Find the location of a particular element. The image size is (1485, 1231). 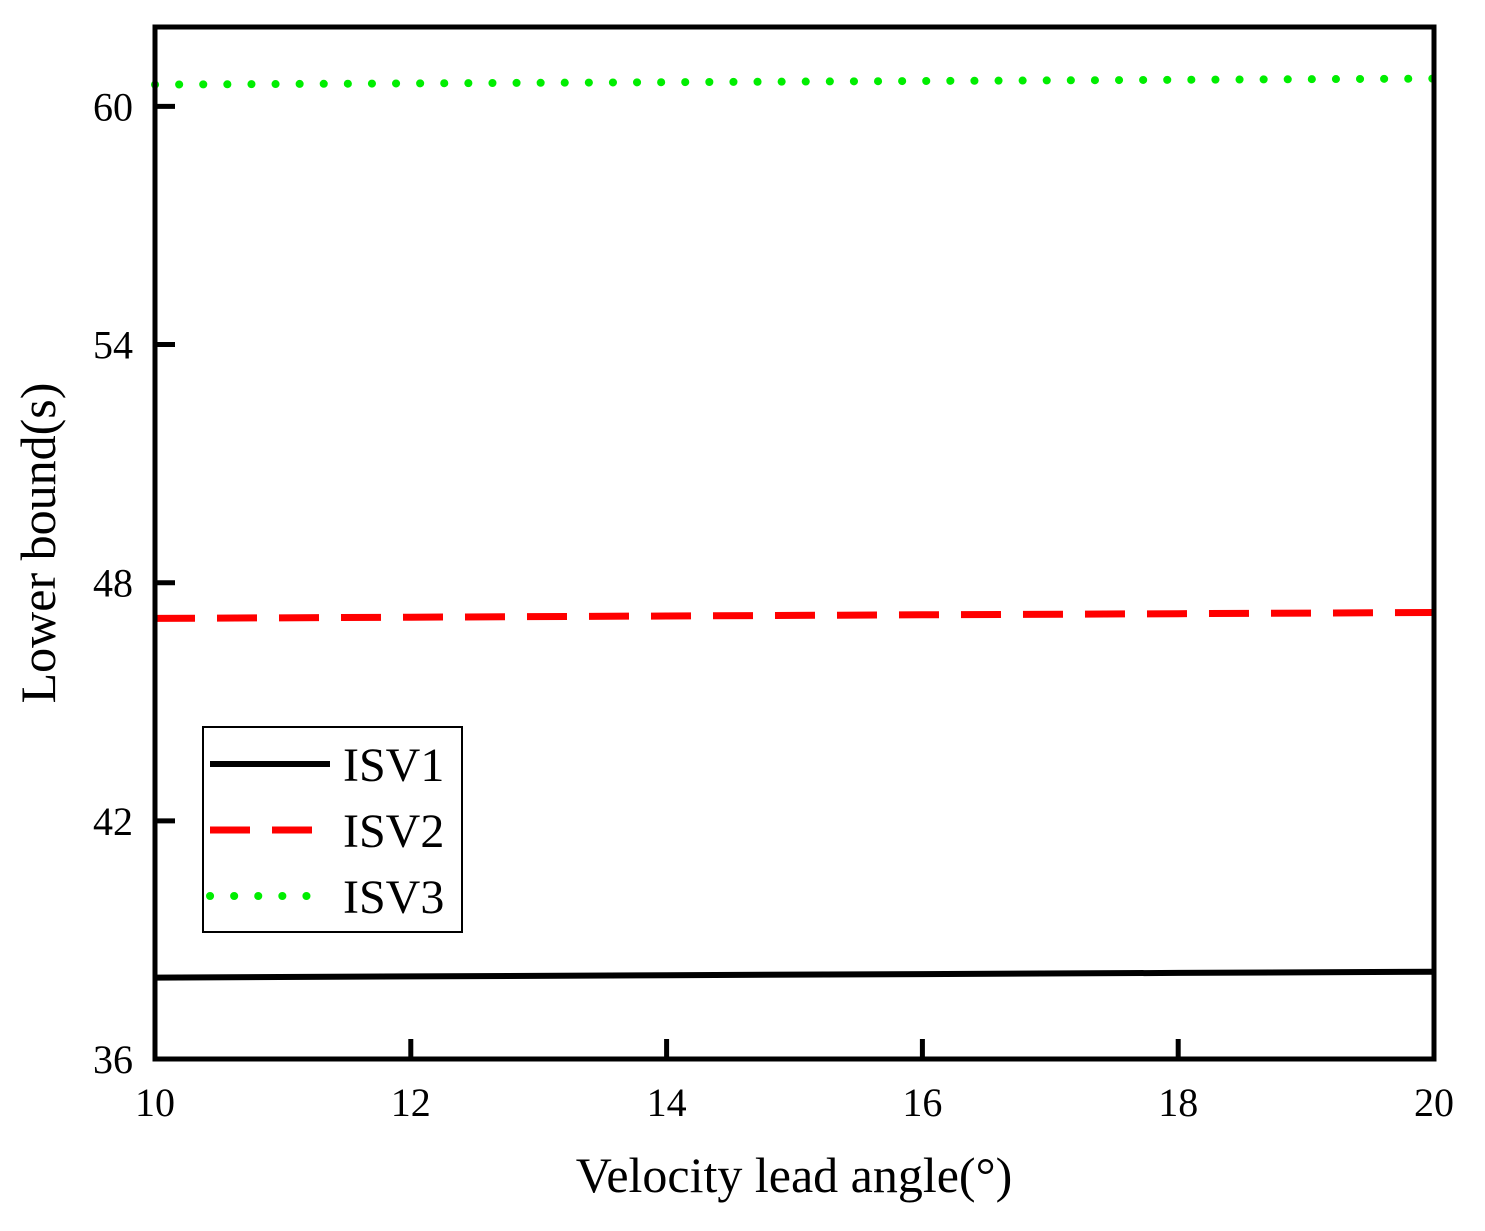

x-tick-label: 18 is located at coordinates (1178, 1102).